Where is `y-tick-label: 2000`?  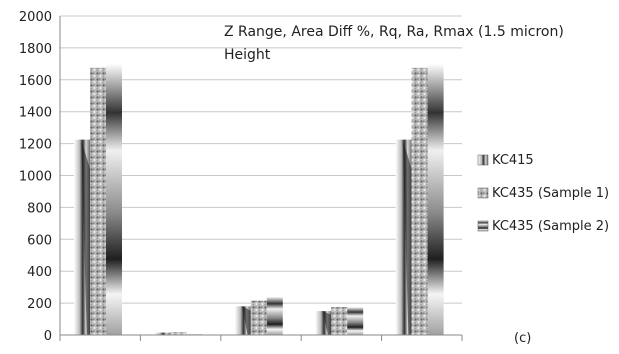
y-tick-label: 2000 is located at coordinates (35, 17).